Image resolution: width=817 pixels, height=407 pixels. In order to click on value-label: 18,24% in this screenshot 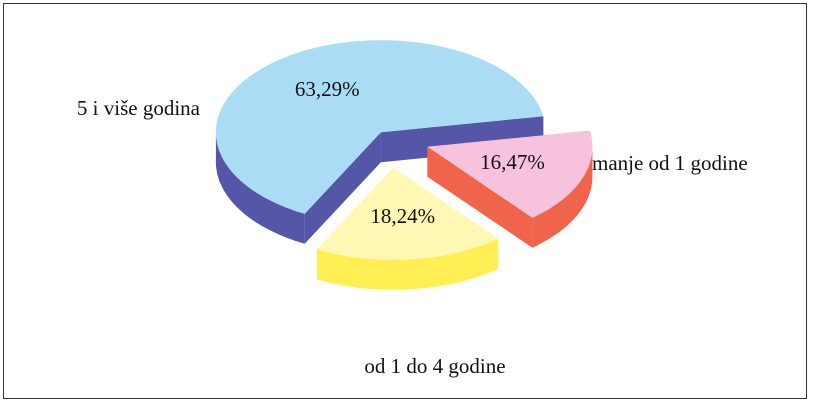, I will do `click(402, 216)`.